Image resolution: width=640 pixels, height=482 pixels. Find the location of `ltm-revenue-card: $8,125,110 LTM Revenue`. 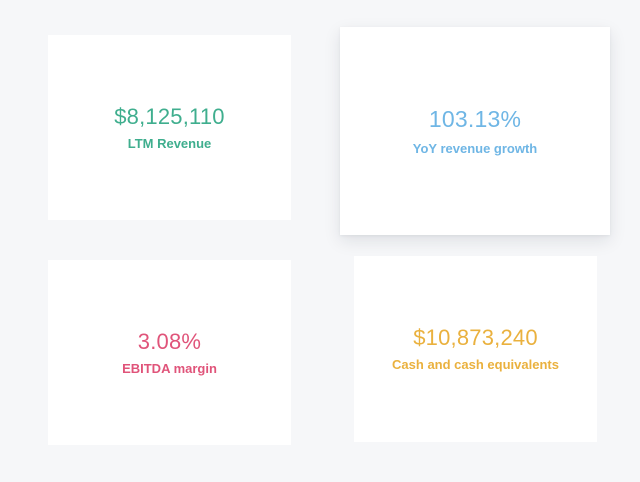

ltm-revenue-card: $8,125,110 LTM Revenue is located at coordinates (169, 127).